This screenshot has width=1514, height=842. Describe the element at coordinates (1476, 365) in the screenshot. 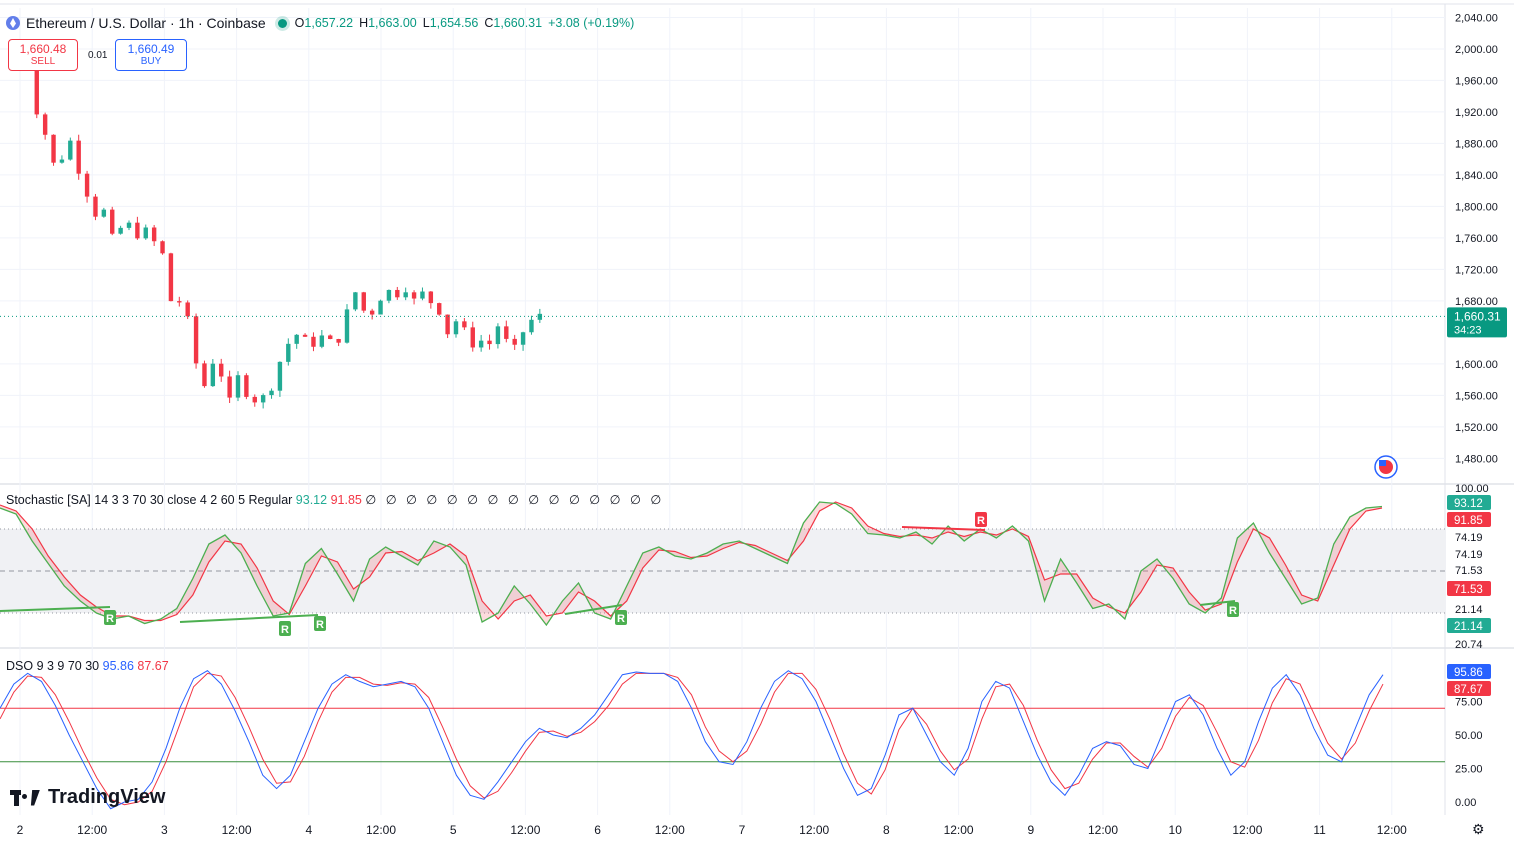

I see `price-tick-label: 1,600.00` at that location.